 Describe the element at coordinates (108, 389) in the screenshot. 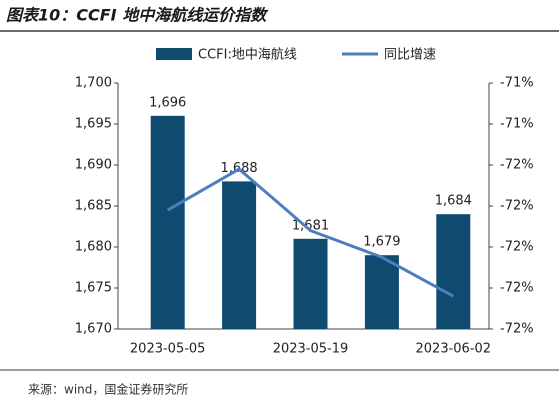

I see `source: 来源：wind，国金证券研究所` at that location.